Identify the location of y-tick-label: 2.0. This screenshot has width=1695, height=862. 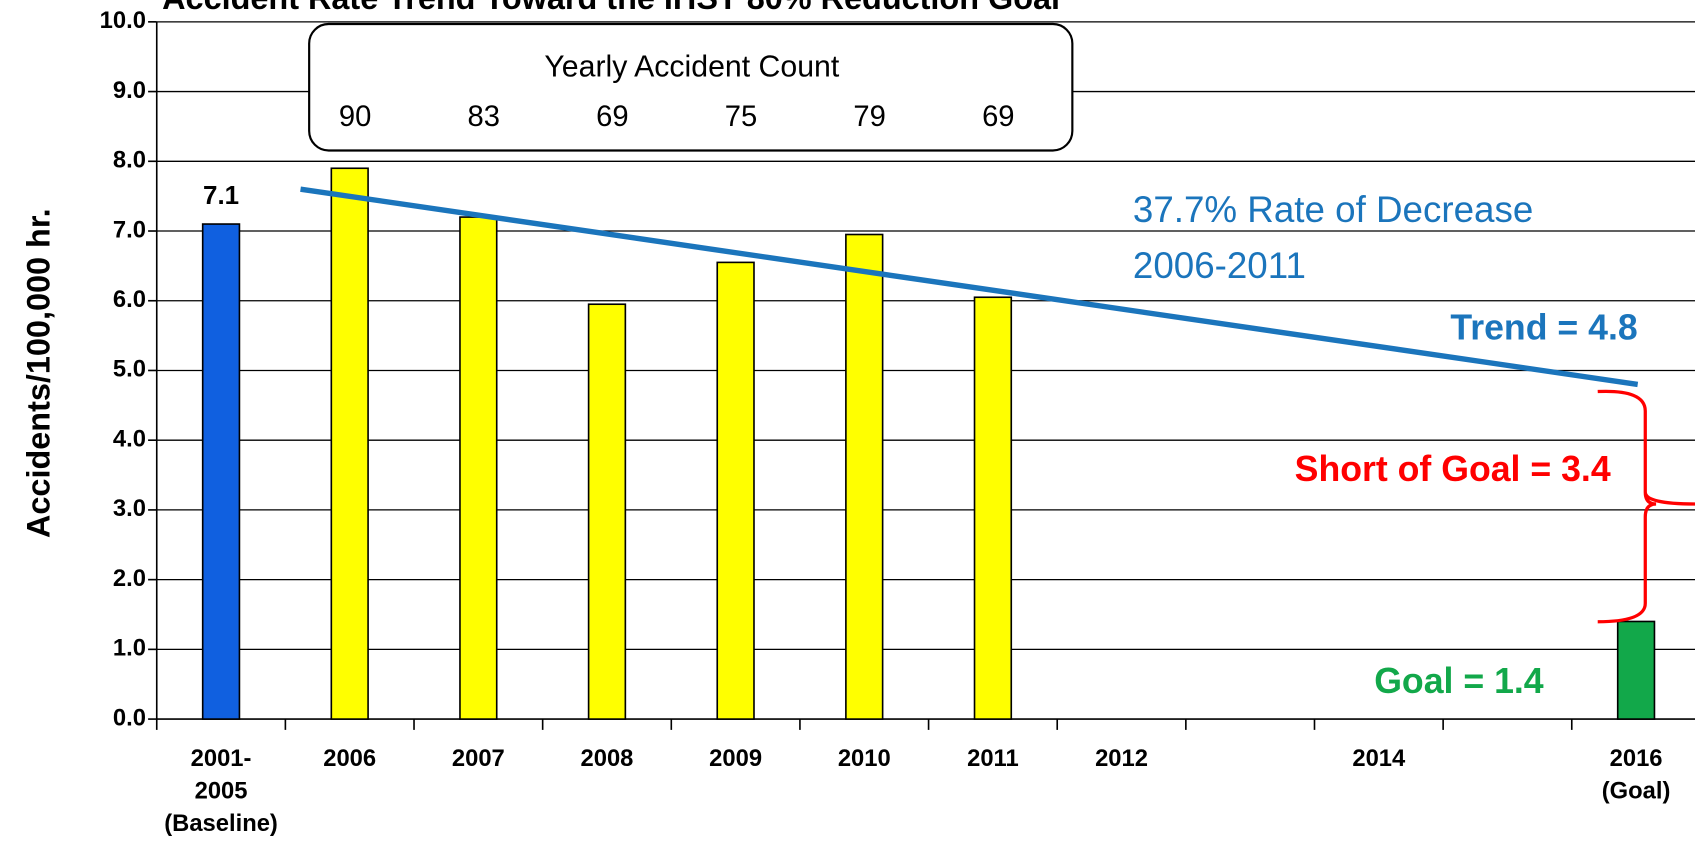
(129, 578).